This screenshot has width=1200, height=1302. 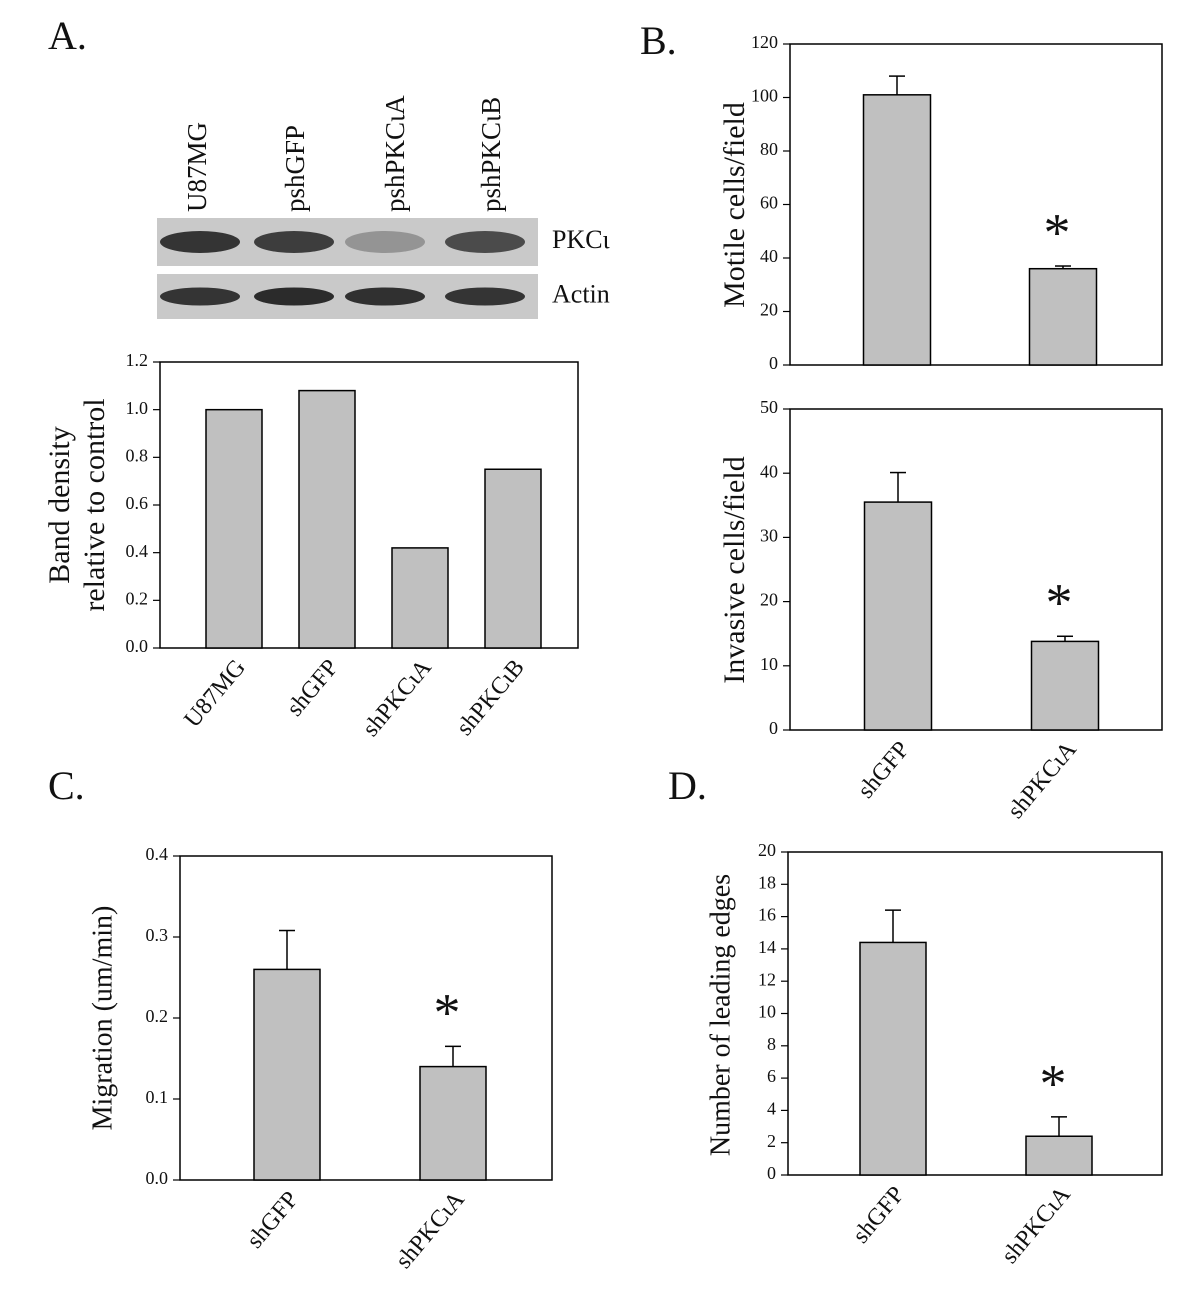 What do you see at coordinates (687, 785) in the screenshot?
I see `panel-label: D.` at bounding box center [687, 785].